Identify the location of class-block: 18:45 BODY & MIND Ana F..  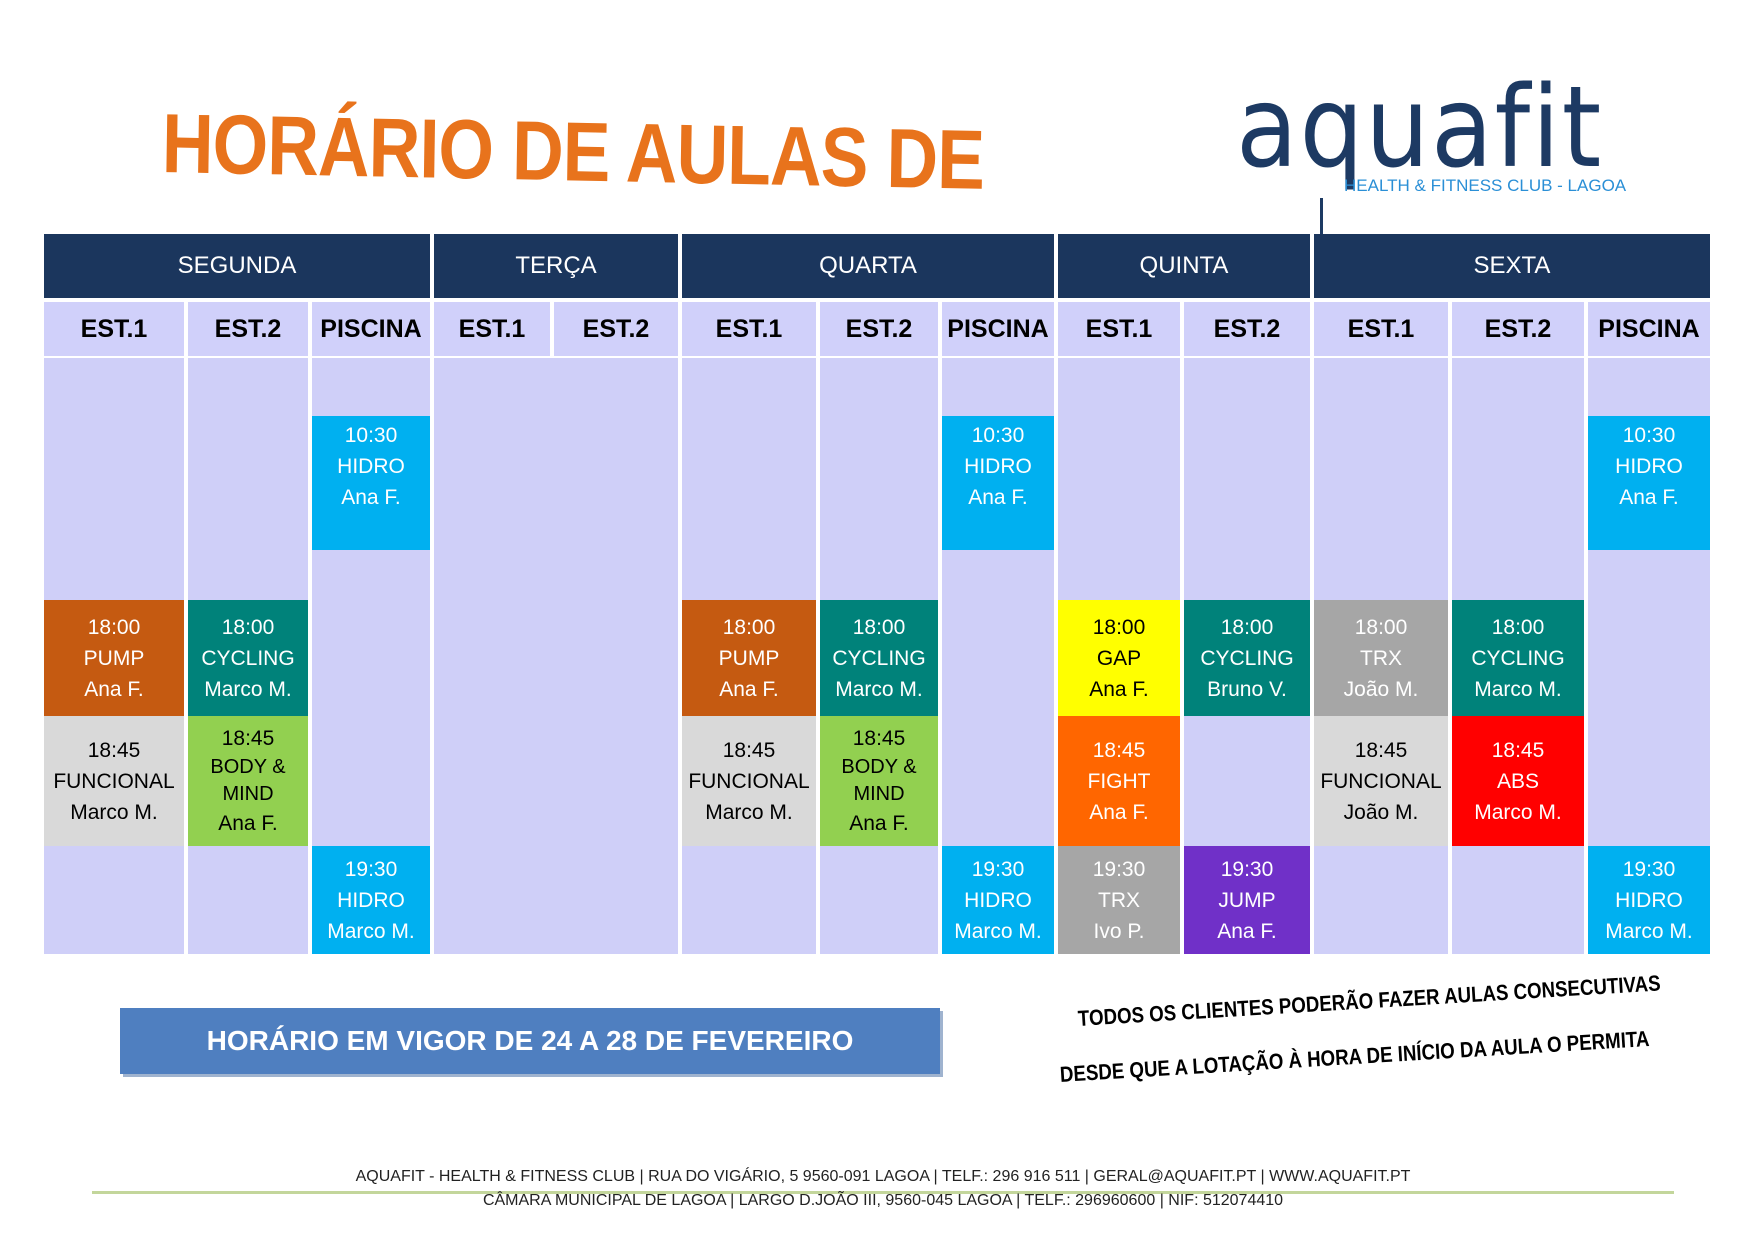
(248, 781).